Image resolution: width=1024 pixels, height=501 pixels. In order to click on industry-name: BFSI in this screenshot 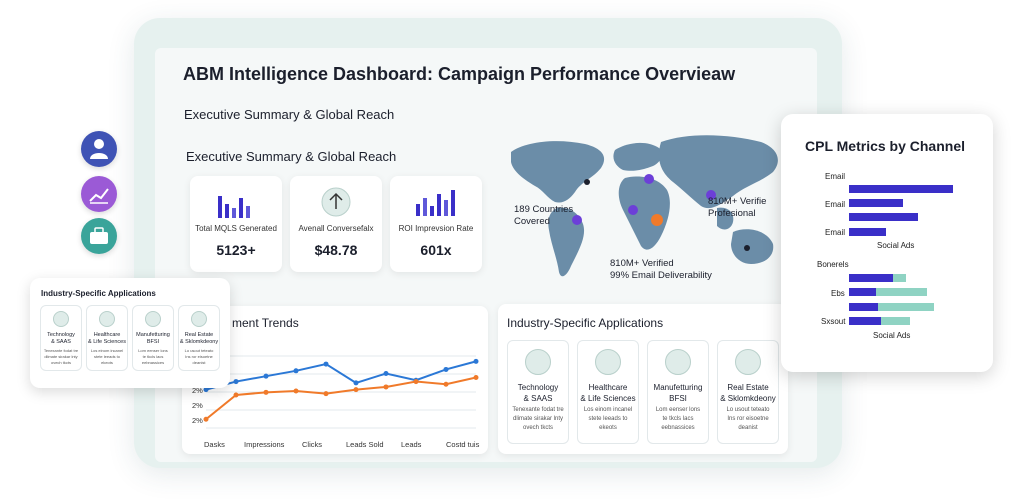, I will do `click(678, 398)`.